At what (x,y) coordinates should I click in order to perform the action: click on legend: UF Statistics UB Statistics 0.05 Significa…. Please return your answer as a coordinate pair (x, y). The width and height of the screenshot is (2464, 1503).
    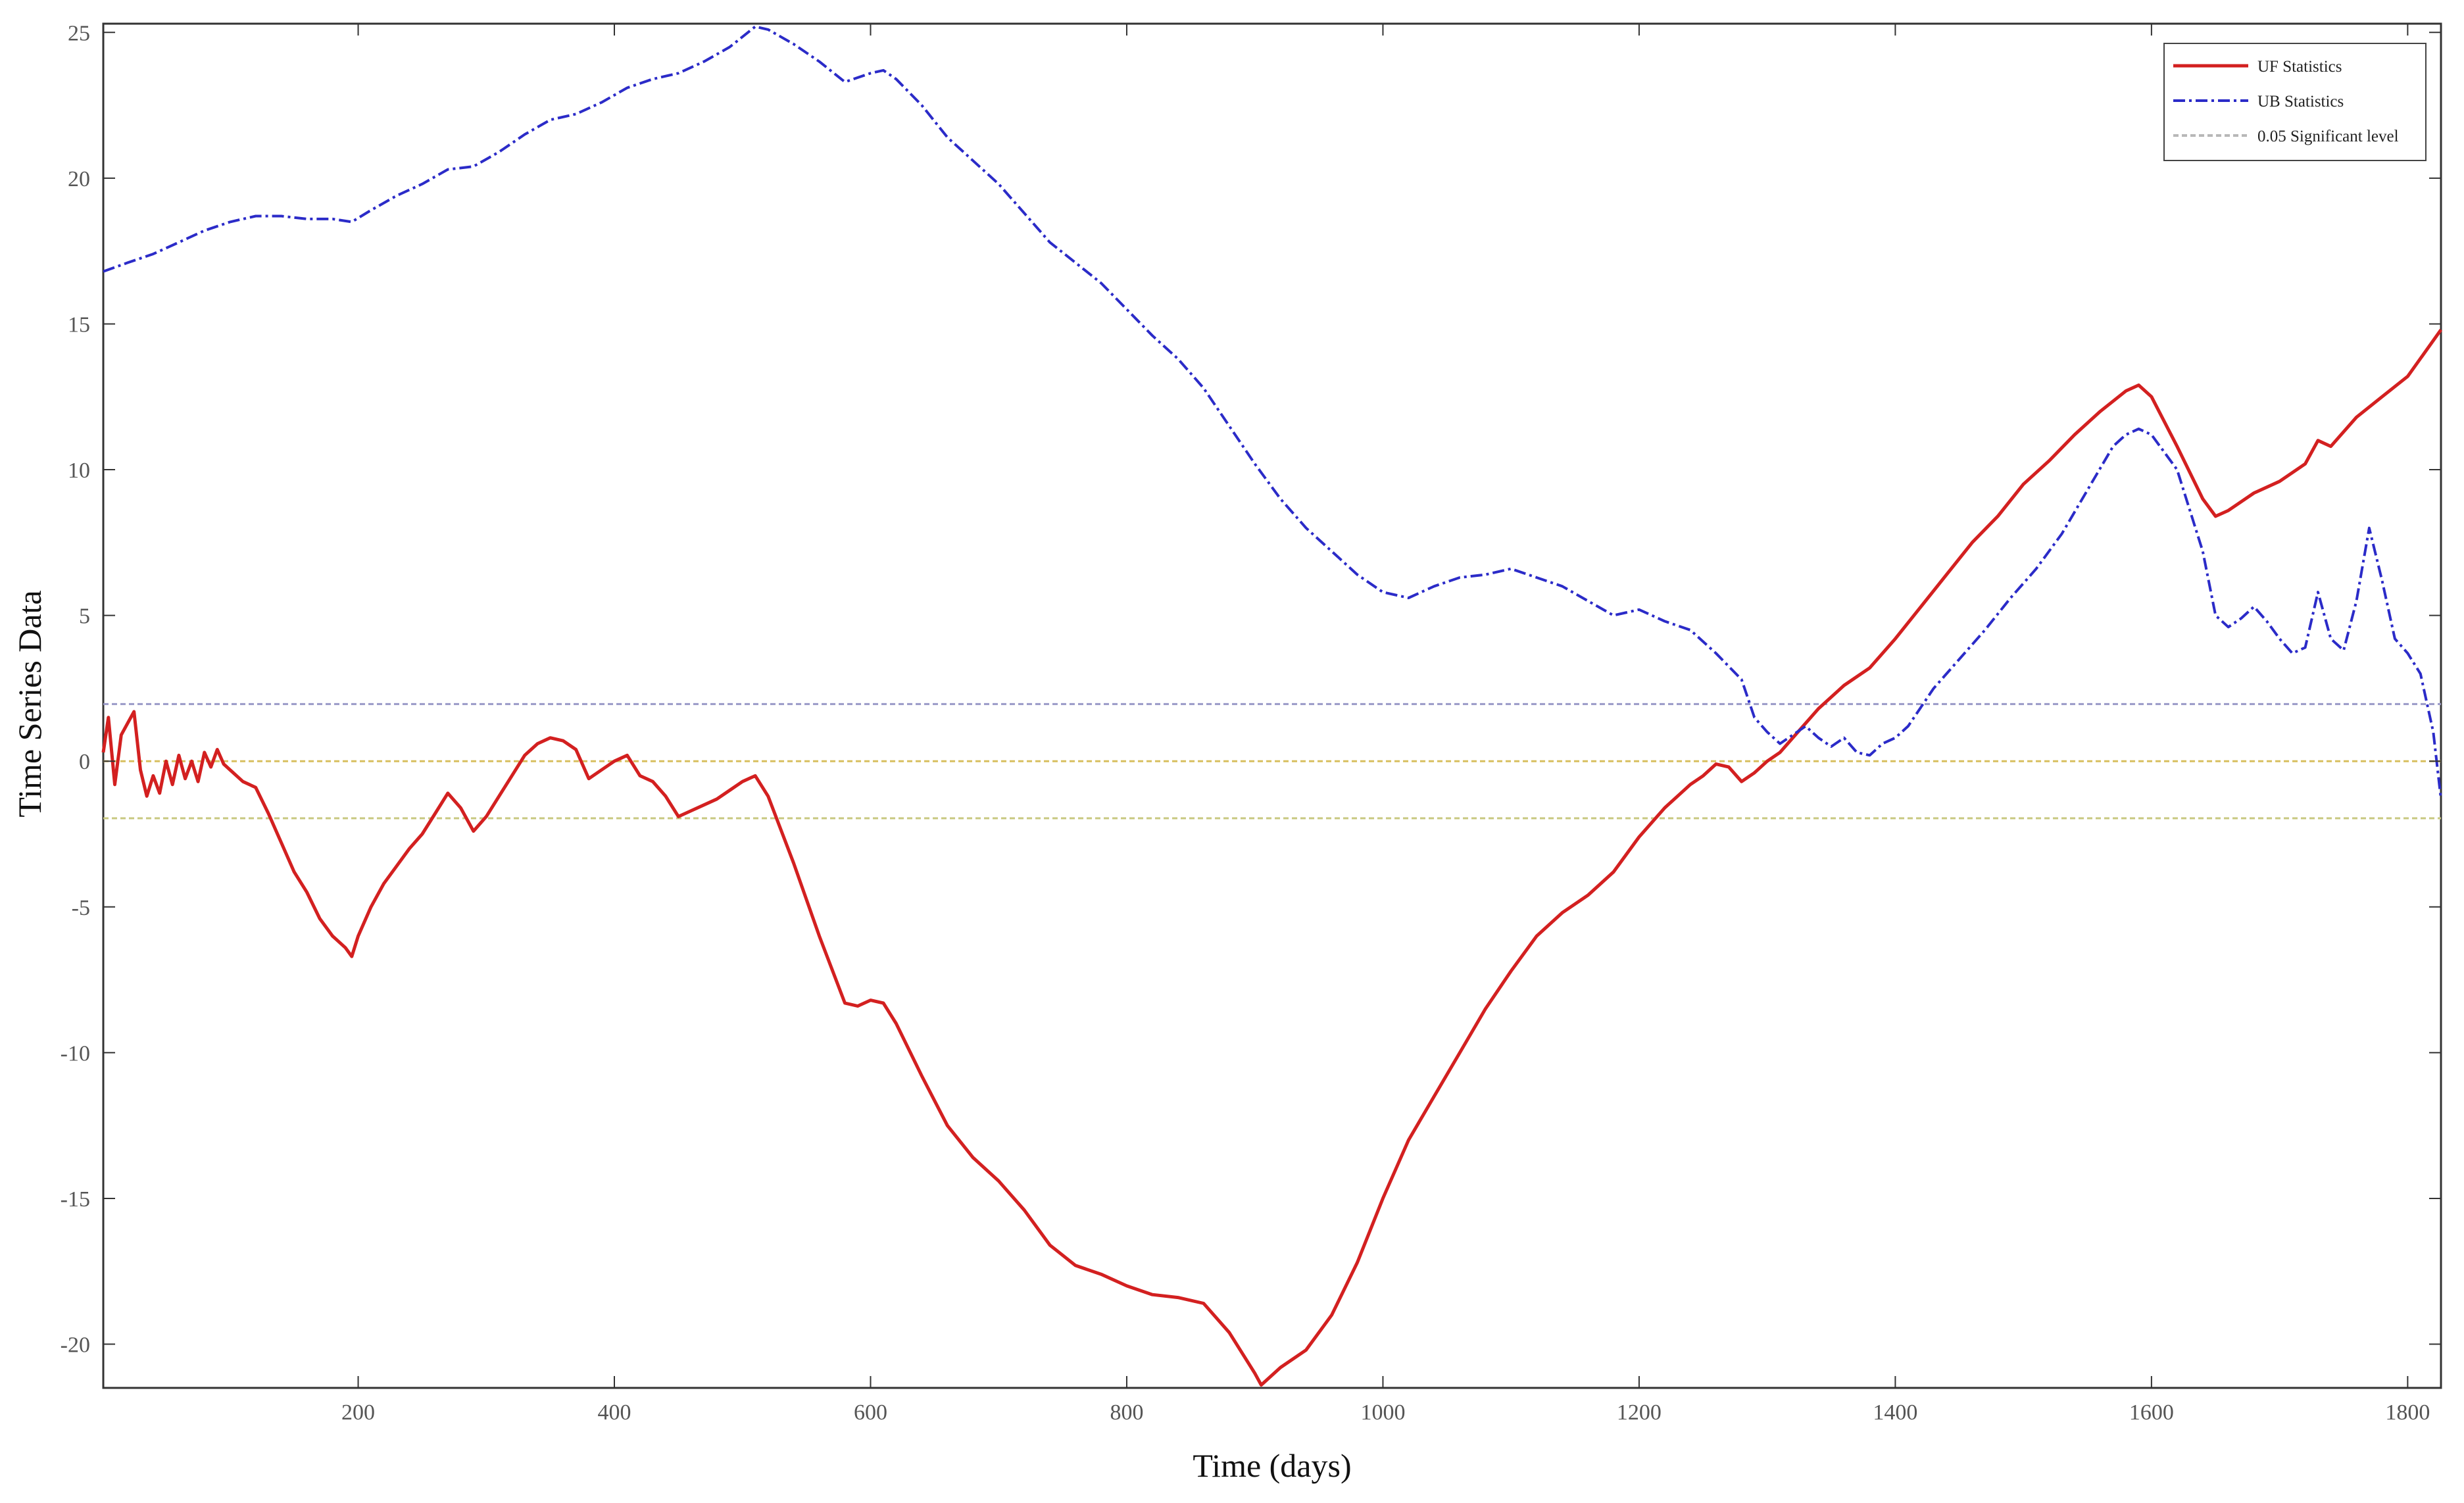
    Looking at the image, I should click on (2295, 102).